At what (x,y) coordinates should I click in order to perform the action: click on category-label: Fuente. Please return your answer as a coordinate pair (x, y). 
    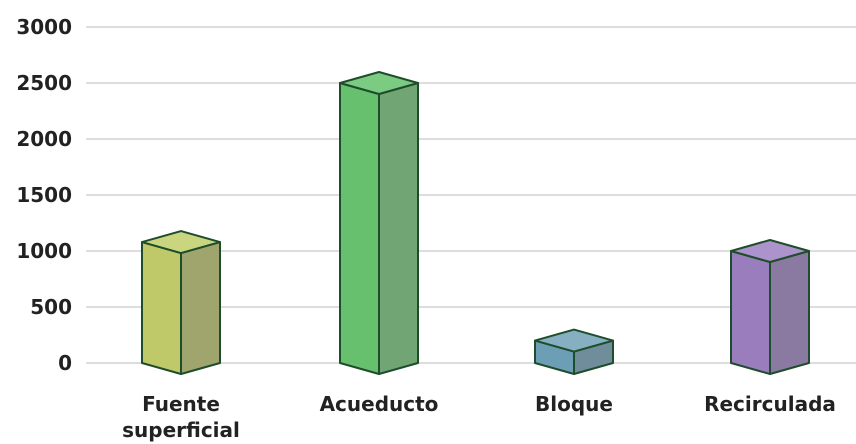
    Looking at the image, I should click on (181, 404).